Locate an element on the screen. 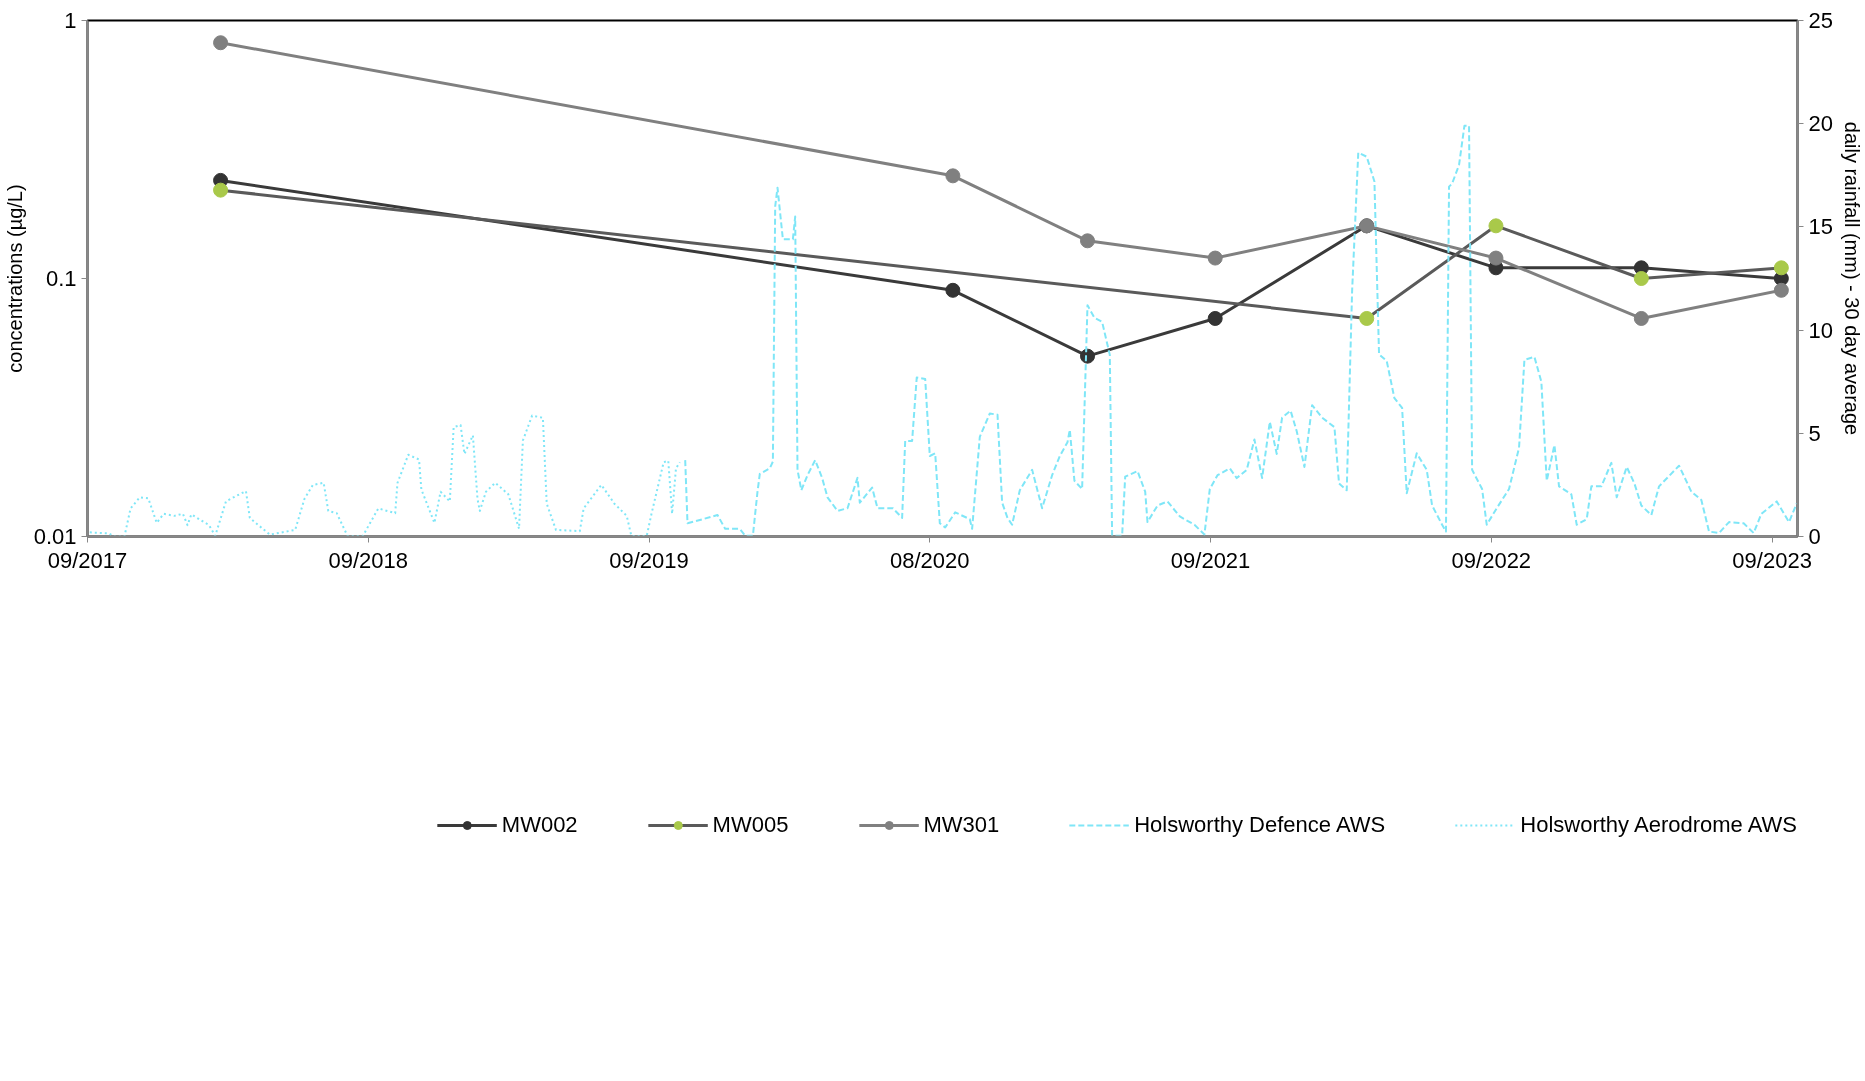 Image resolution: width=1865 pixels, height=1081 pixels. y2-tick-label: 15 is located at coordinates (1820, 227).